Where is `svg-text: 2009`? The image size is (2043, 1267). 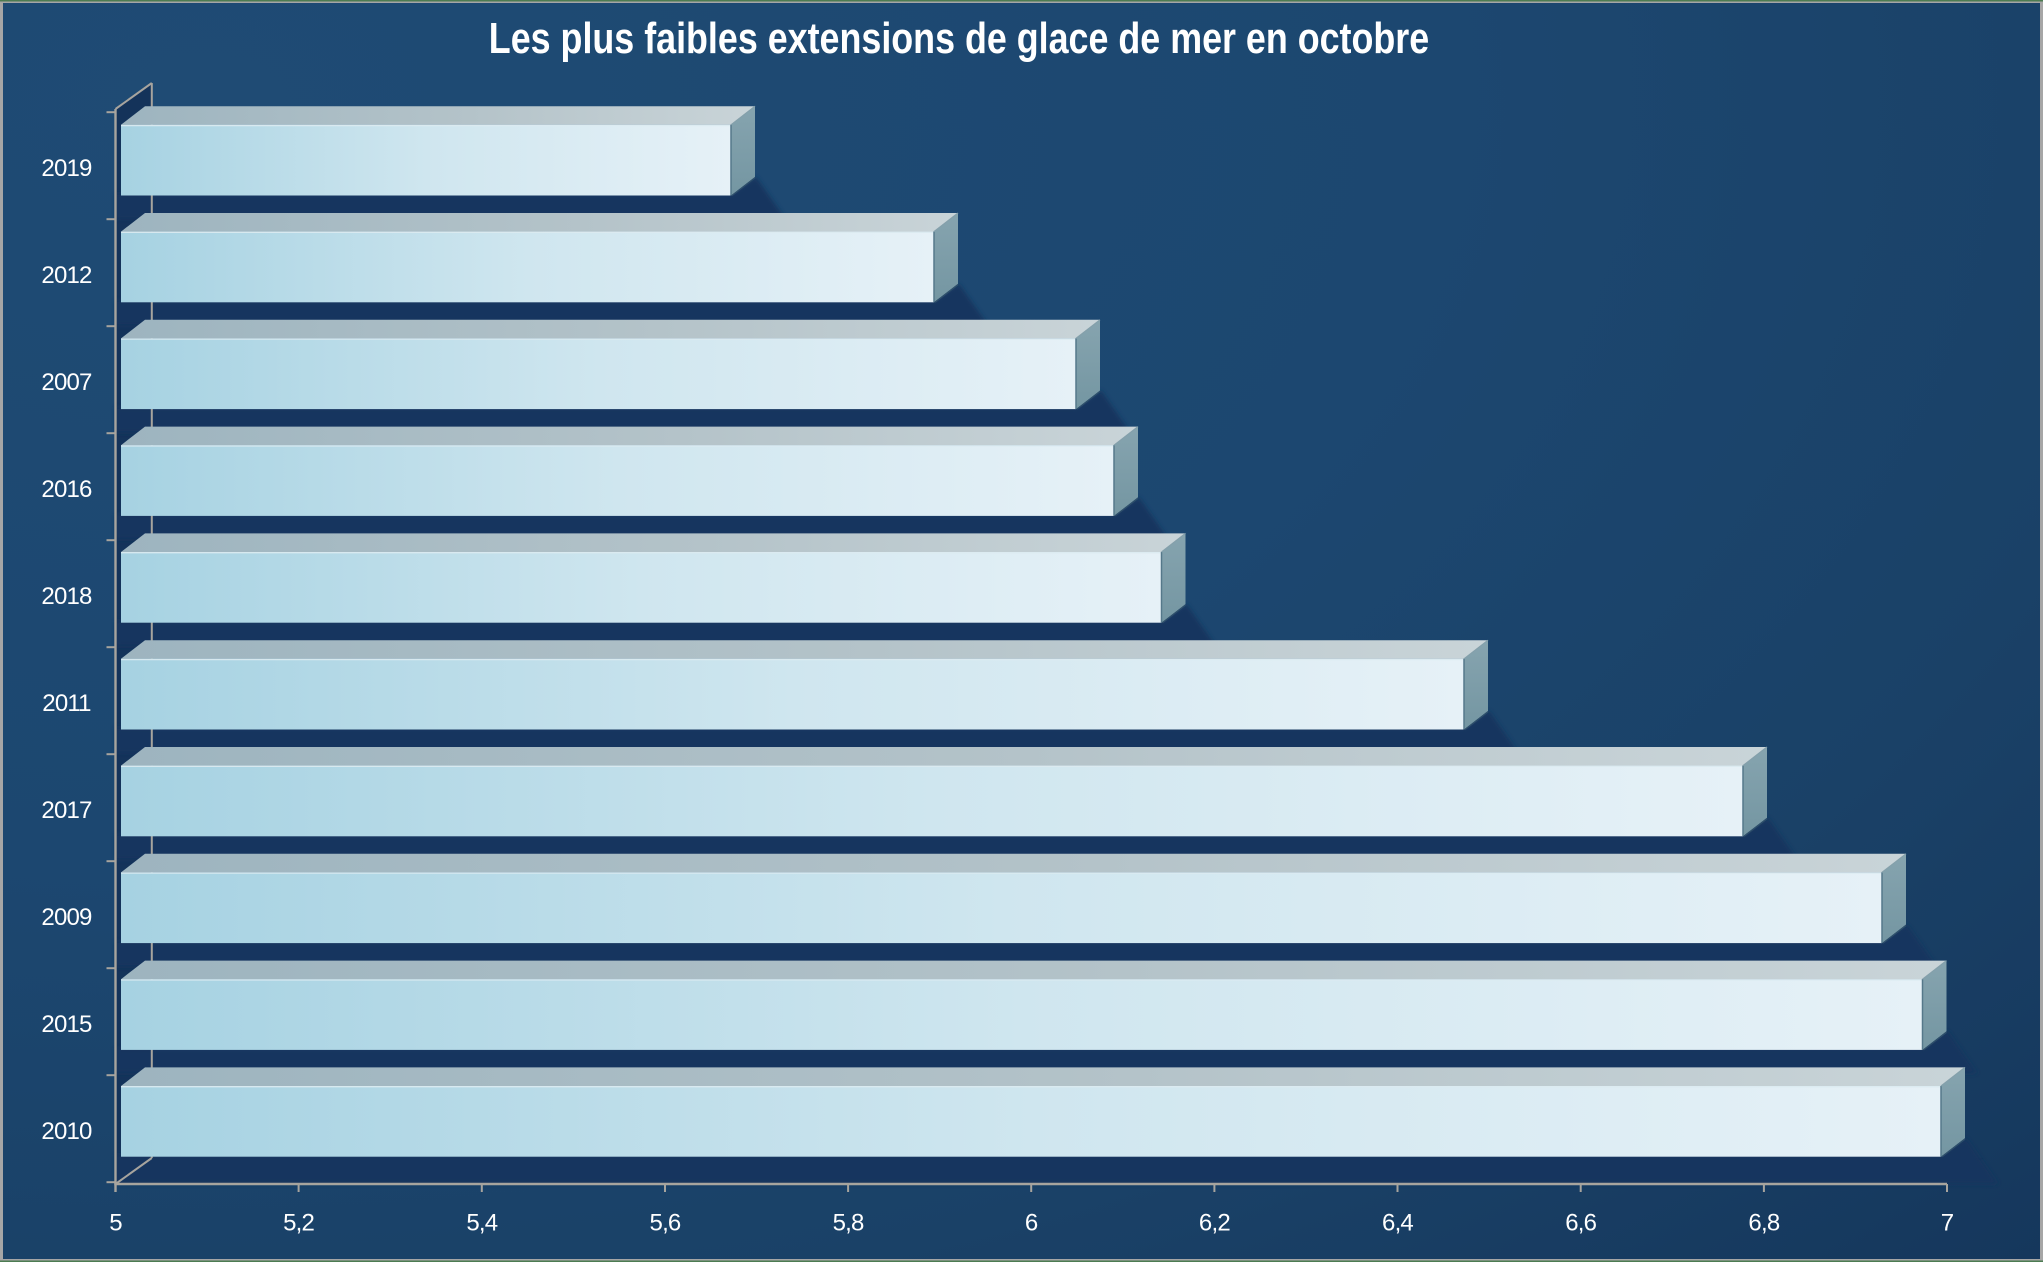
svg-text: 2009 is located at coordinates (66, 917).